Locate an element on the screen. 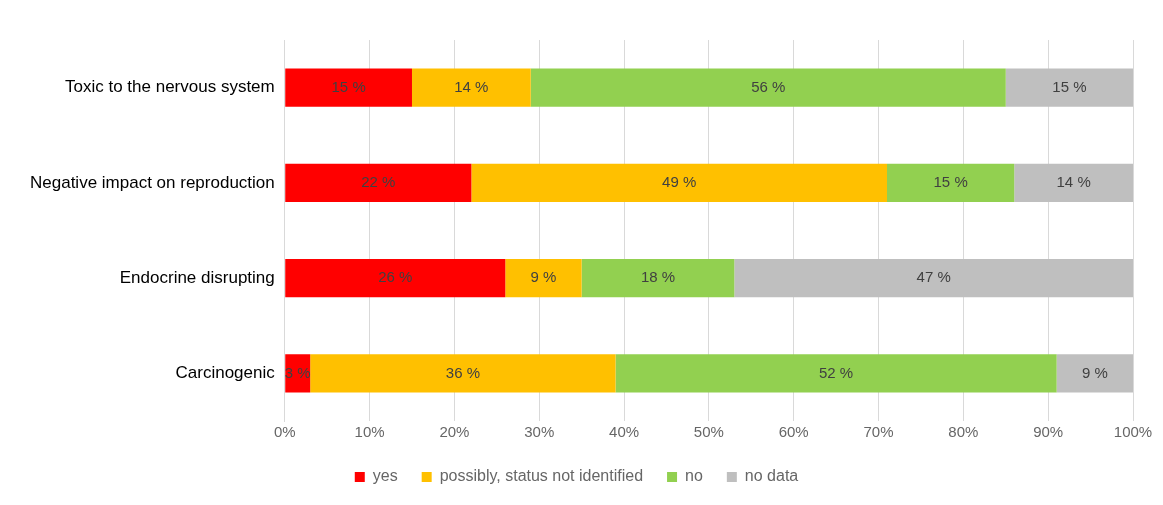 The height and width of the screenshot is (505, 1163). x-tick-label: 10% is located at coordinates (369, 432).